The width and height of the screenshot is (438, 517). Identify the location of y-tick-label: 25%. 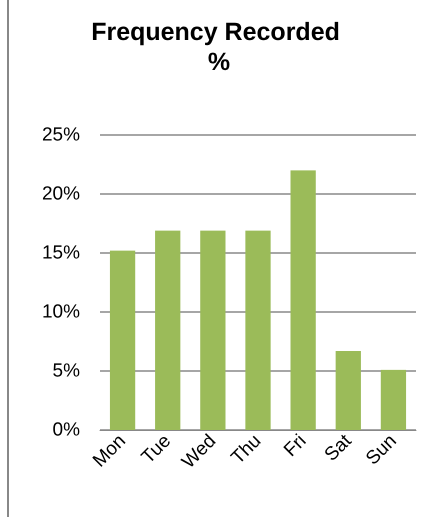
(61, 135).